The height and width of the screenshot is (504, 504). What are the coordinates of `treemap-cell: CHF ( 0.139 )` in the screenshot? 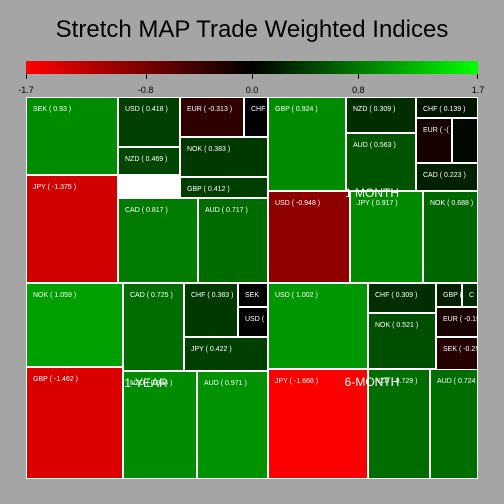 It's located at (447, 107).